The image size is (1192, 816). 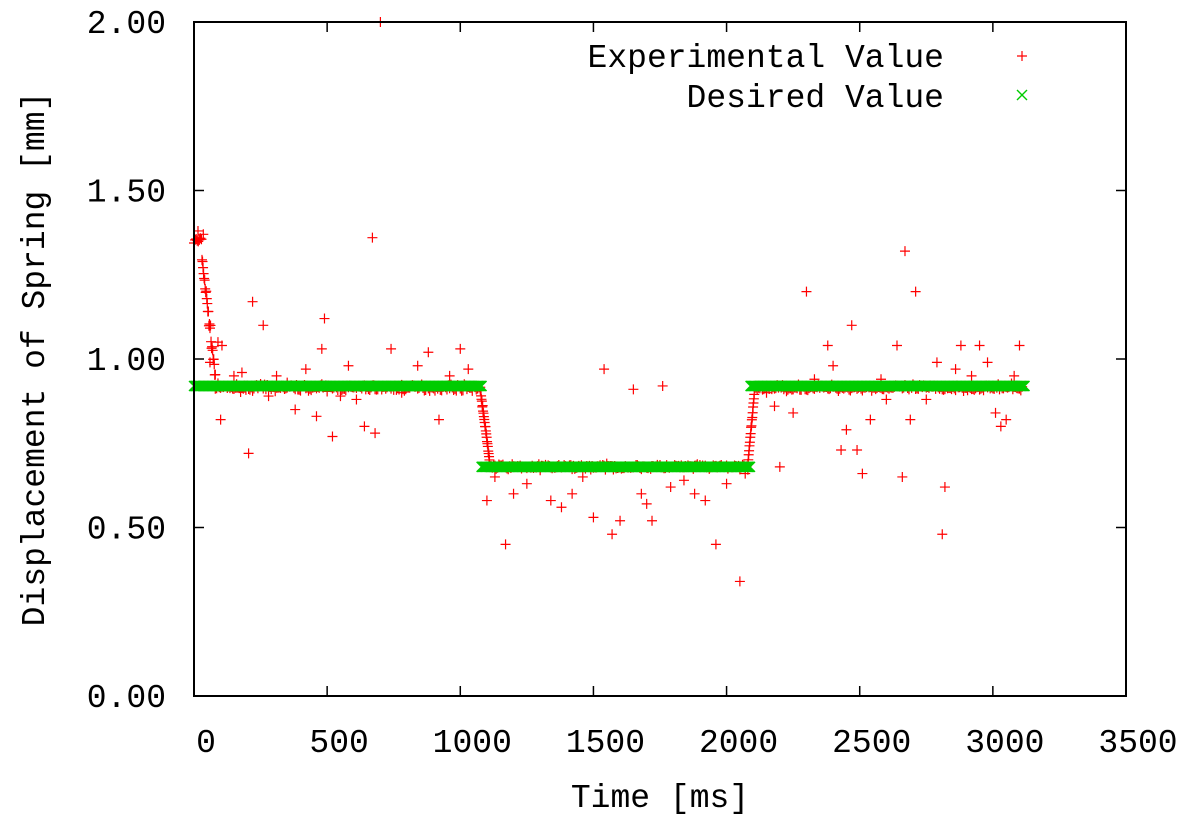 I want to click on x-tick-label: 3000, so click(x=1004, y=743).